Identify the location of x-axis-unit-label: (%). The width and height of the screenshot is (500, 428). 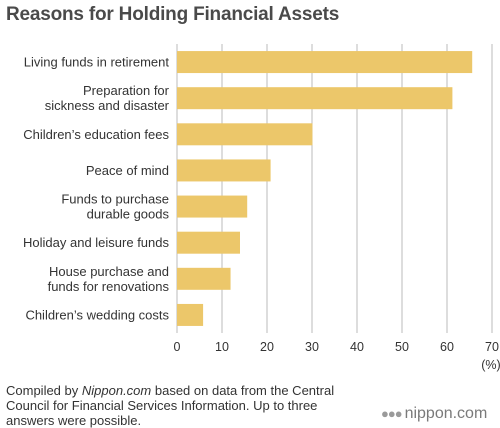
(490, 365).